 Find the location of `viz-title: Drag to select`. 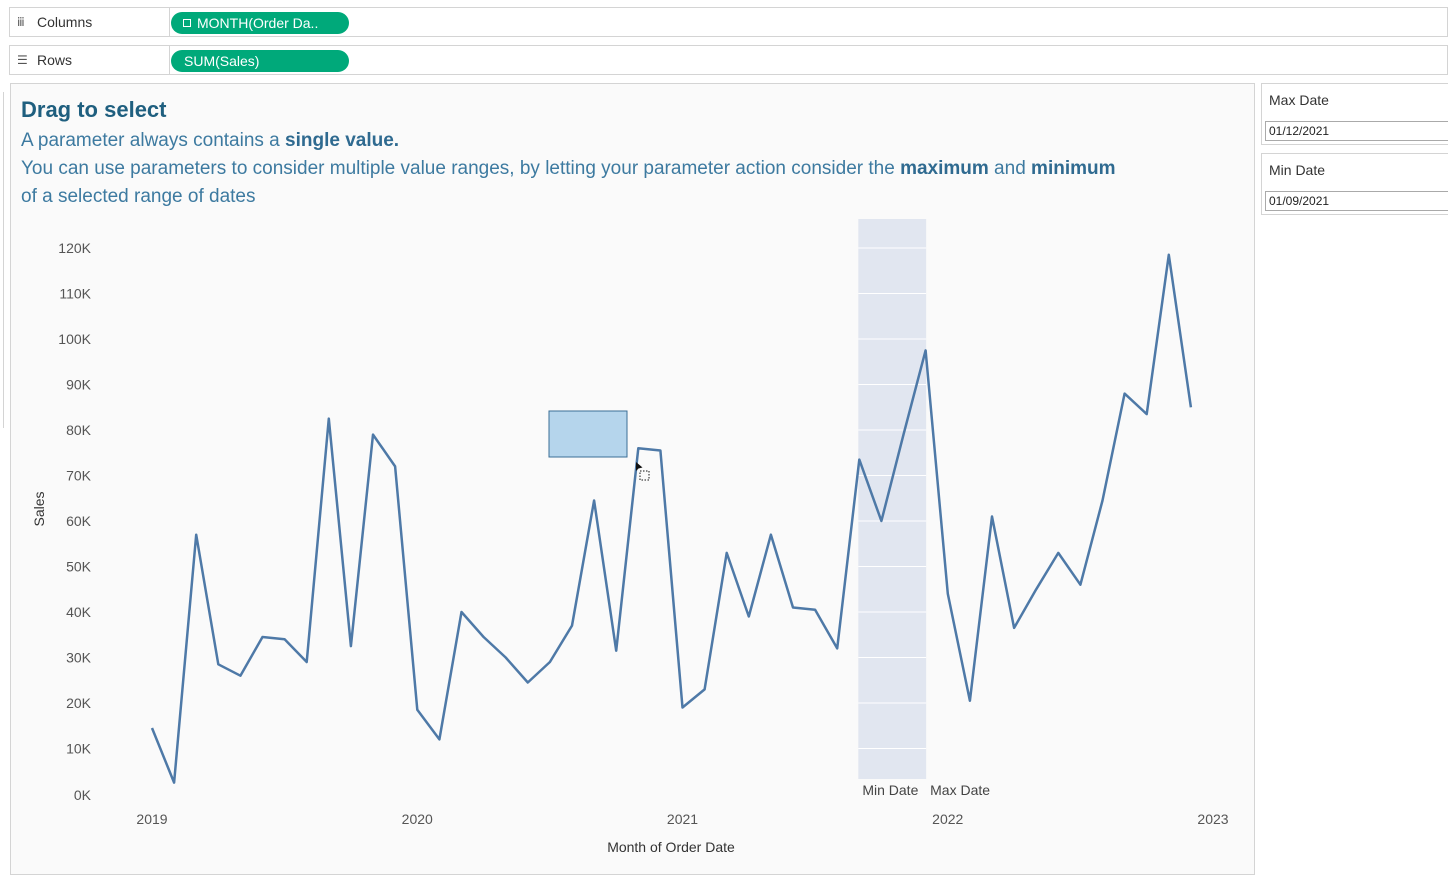

viz-title: Drag to select is located at coordinates (94, 109).